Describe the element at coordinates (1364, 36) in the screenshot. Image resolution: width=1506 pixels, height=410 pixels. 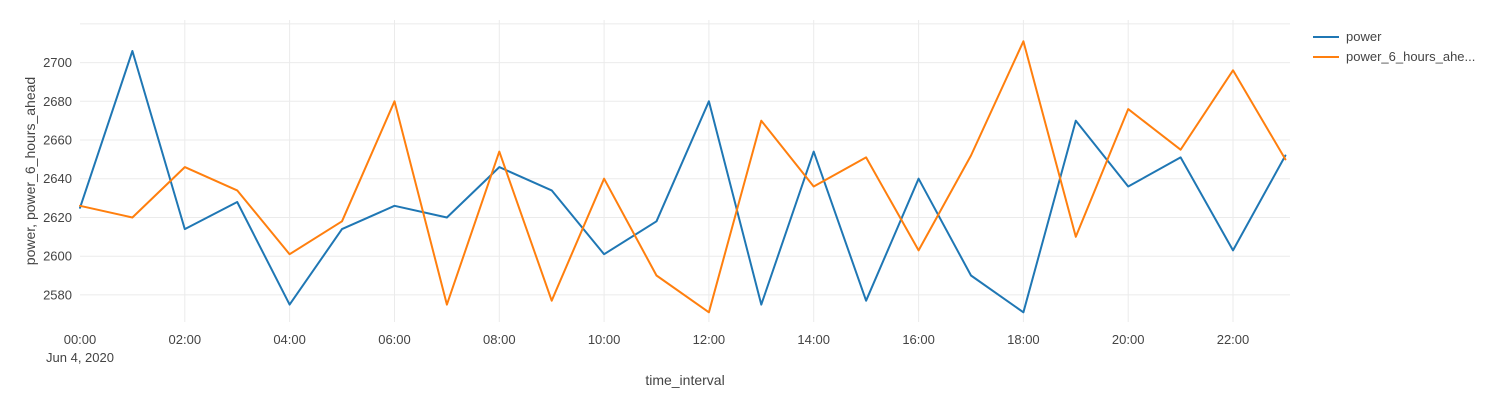
I see `legend-label-power: power` at that location.